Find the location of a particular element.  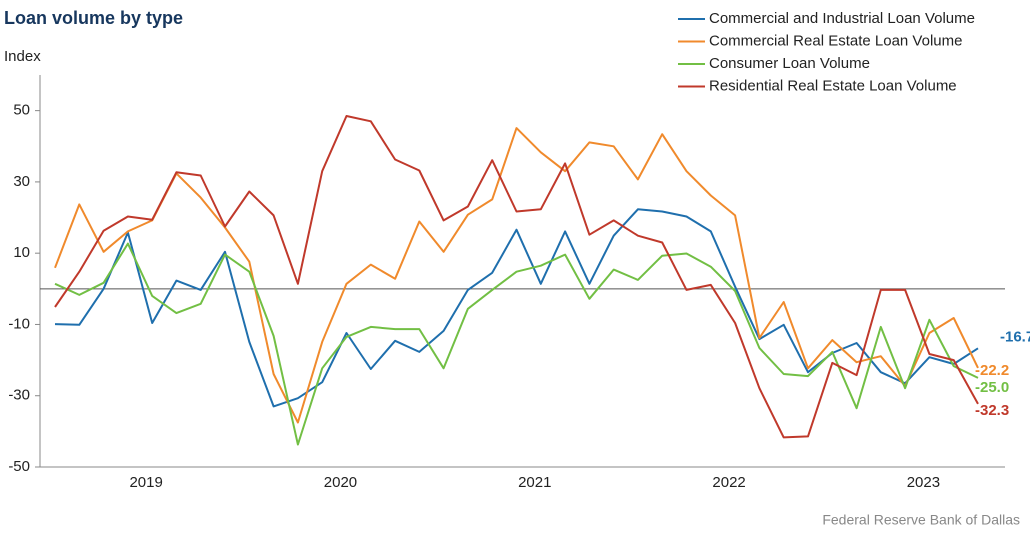

x-tick-label: 2023 is located at coordinates (923, 482).